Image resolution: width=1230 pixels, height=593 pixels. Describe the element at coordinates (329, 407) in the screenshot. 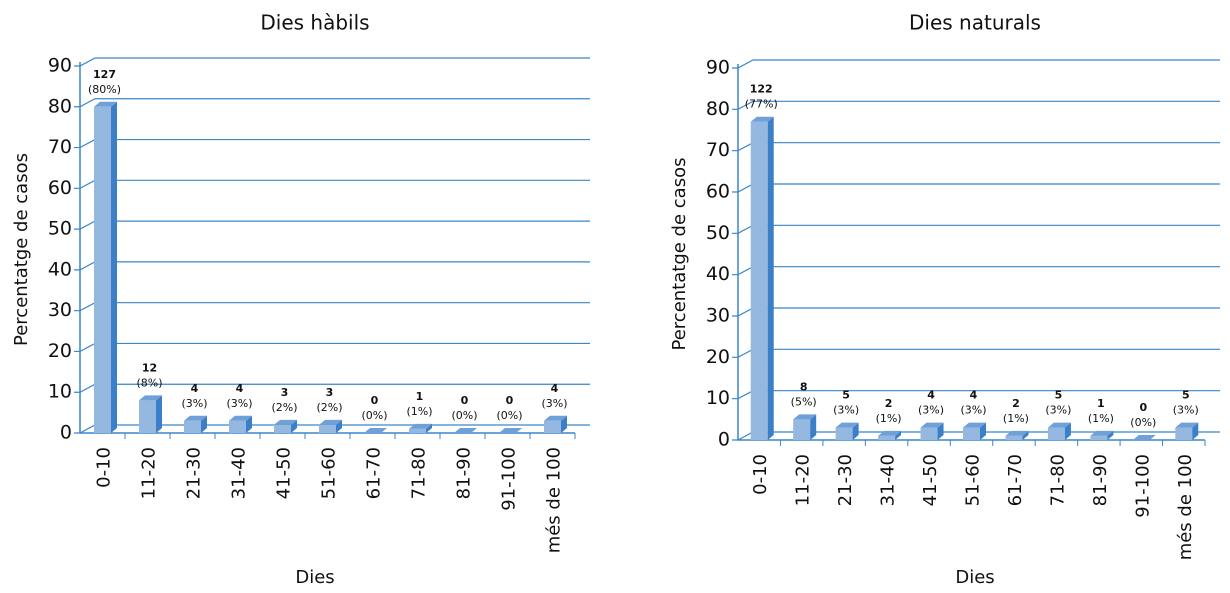

I see `value-label: (2%)` at that location.